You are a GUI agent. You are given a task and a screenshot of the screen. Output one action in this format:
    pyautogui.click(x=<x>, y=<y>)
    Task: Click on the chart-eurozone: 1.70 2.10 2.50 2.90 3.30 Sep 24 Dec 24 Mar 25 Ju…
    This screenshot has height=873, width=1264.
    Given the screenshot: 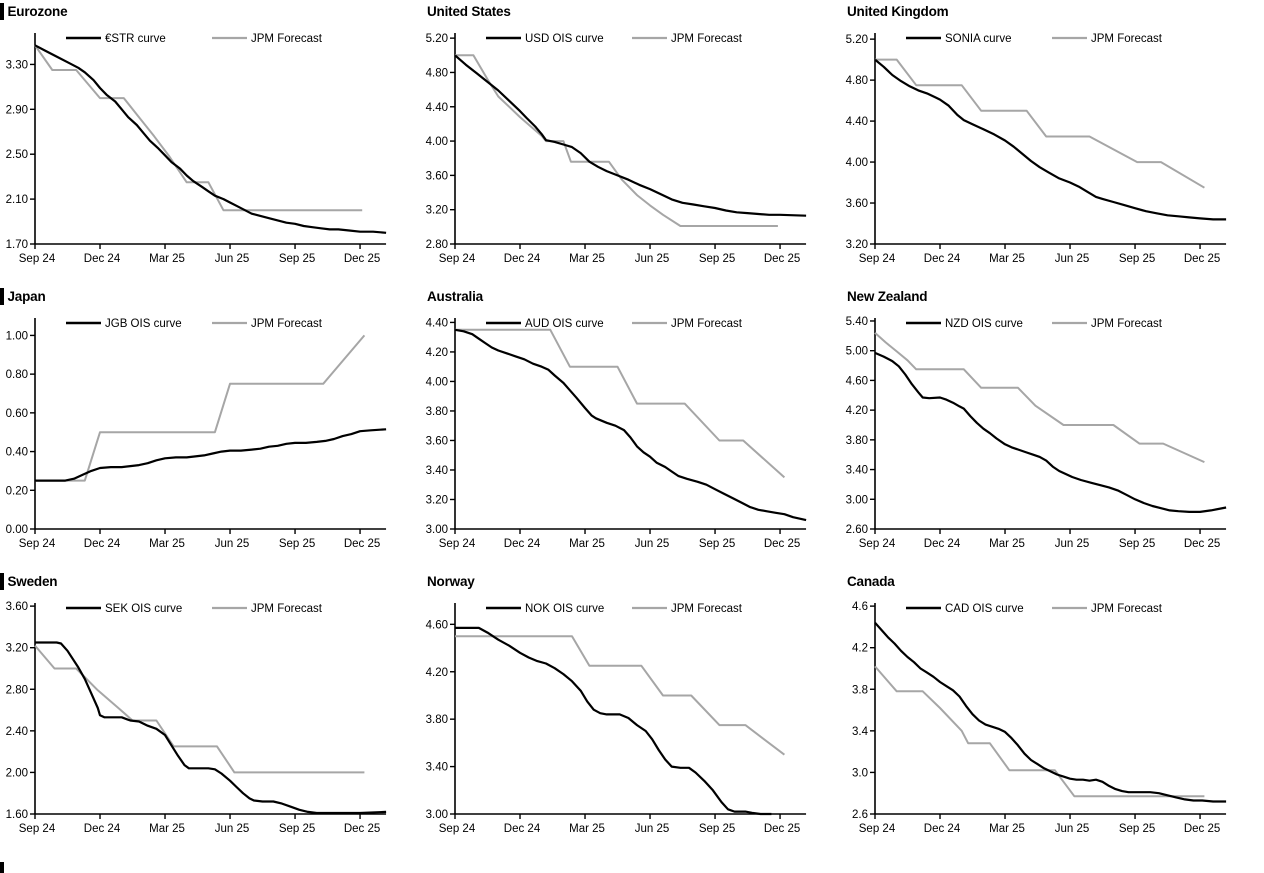 What is the action you would take?
    pyautogui.click(x=196, y=149)
    